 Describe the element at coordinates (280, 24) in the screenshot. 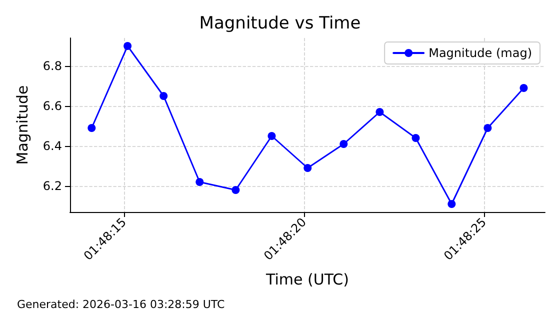

I see `chart-title: Magnitude vs Time` at that location.